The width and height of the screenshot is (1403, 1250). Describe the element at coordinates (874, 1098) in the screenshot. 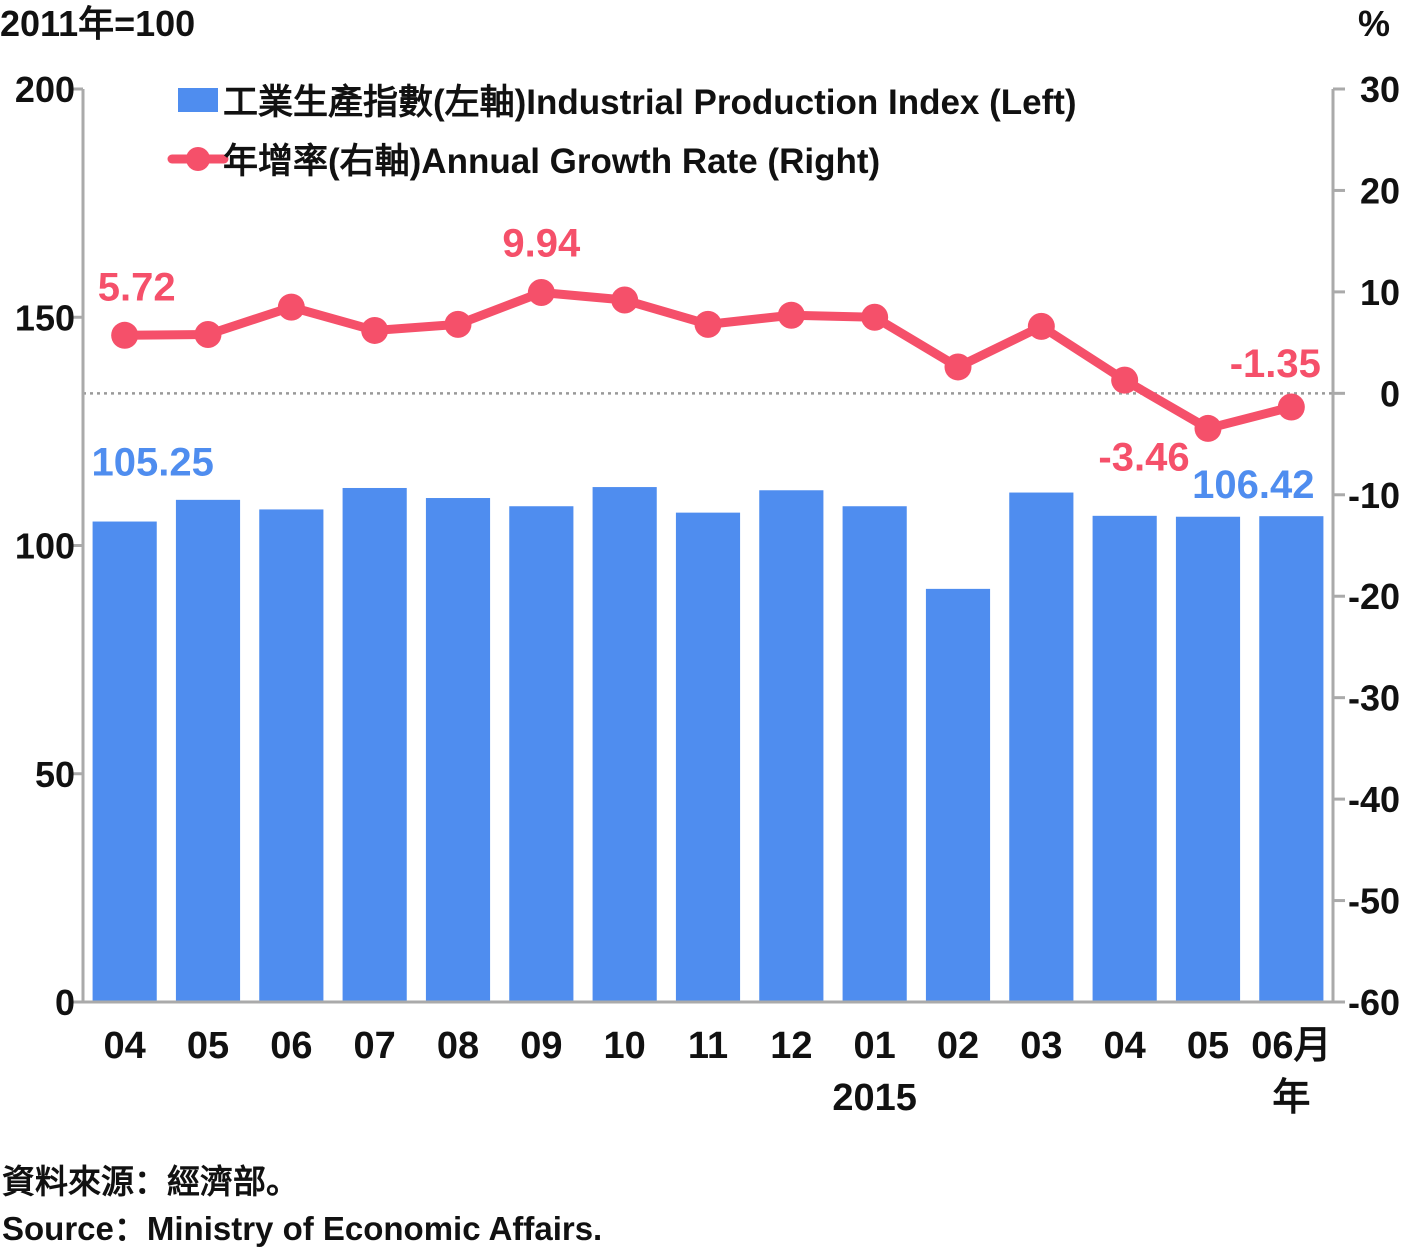

I see `year-label: 2015` at that location.